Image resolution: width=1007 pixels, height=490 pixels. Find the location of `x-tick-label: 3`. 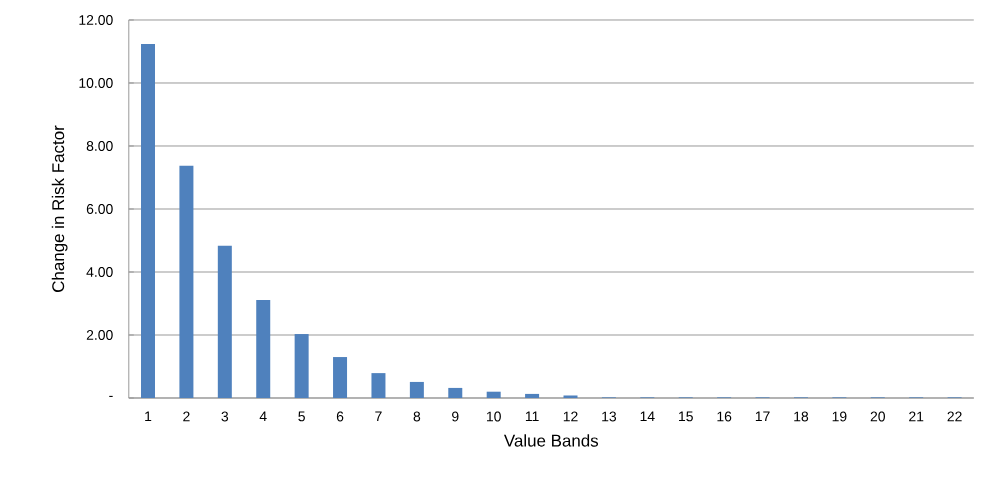

x-tick-label: 3 is located at coordinates (225, 416).